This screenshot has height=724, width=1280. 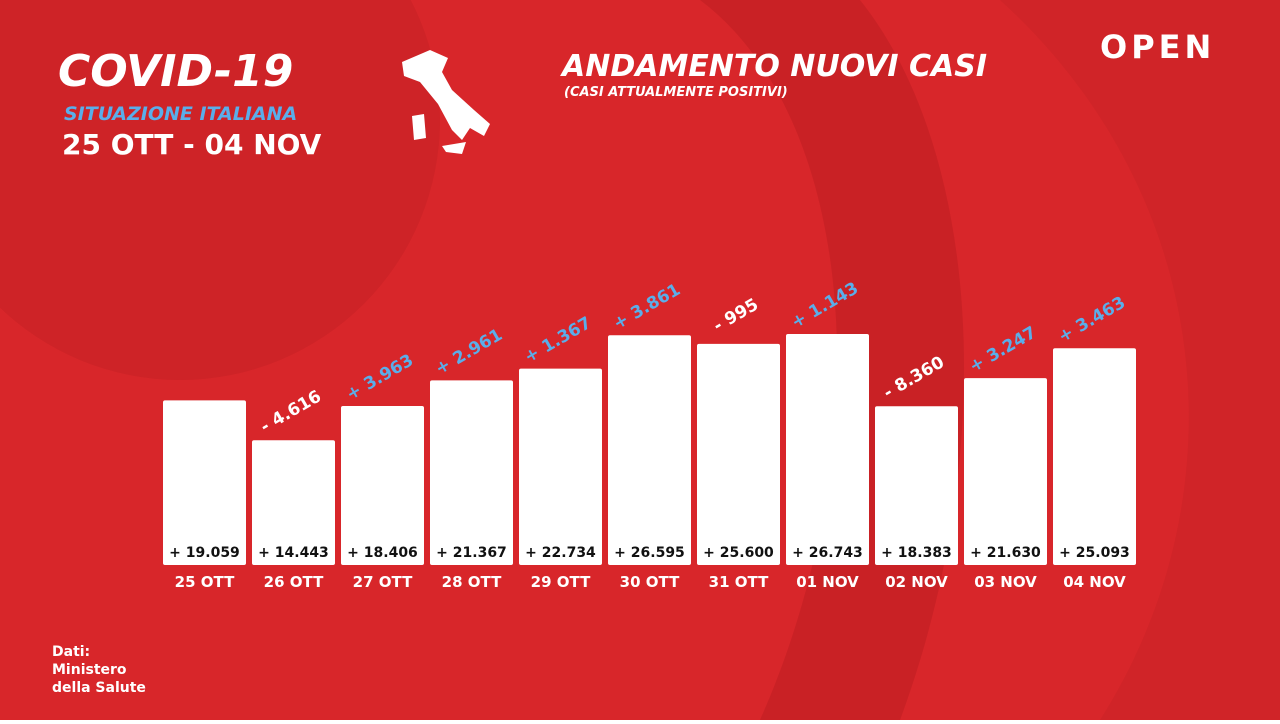 I want to click on x-tick-label: 25 OTT, so click(x=205, y=582).